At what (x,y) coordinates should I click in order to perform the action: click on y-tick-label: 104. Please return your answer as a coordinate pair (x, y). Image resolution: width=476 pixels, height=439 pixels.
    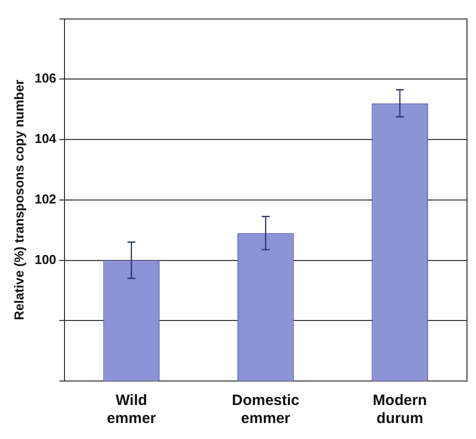
    Looking at the image, I should click on (46, 138).